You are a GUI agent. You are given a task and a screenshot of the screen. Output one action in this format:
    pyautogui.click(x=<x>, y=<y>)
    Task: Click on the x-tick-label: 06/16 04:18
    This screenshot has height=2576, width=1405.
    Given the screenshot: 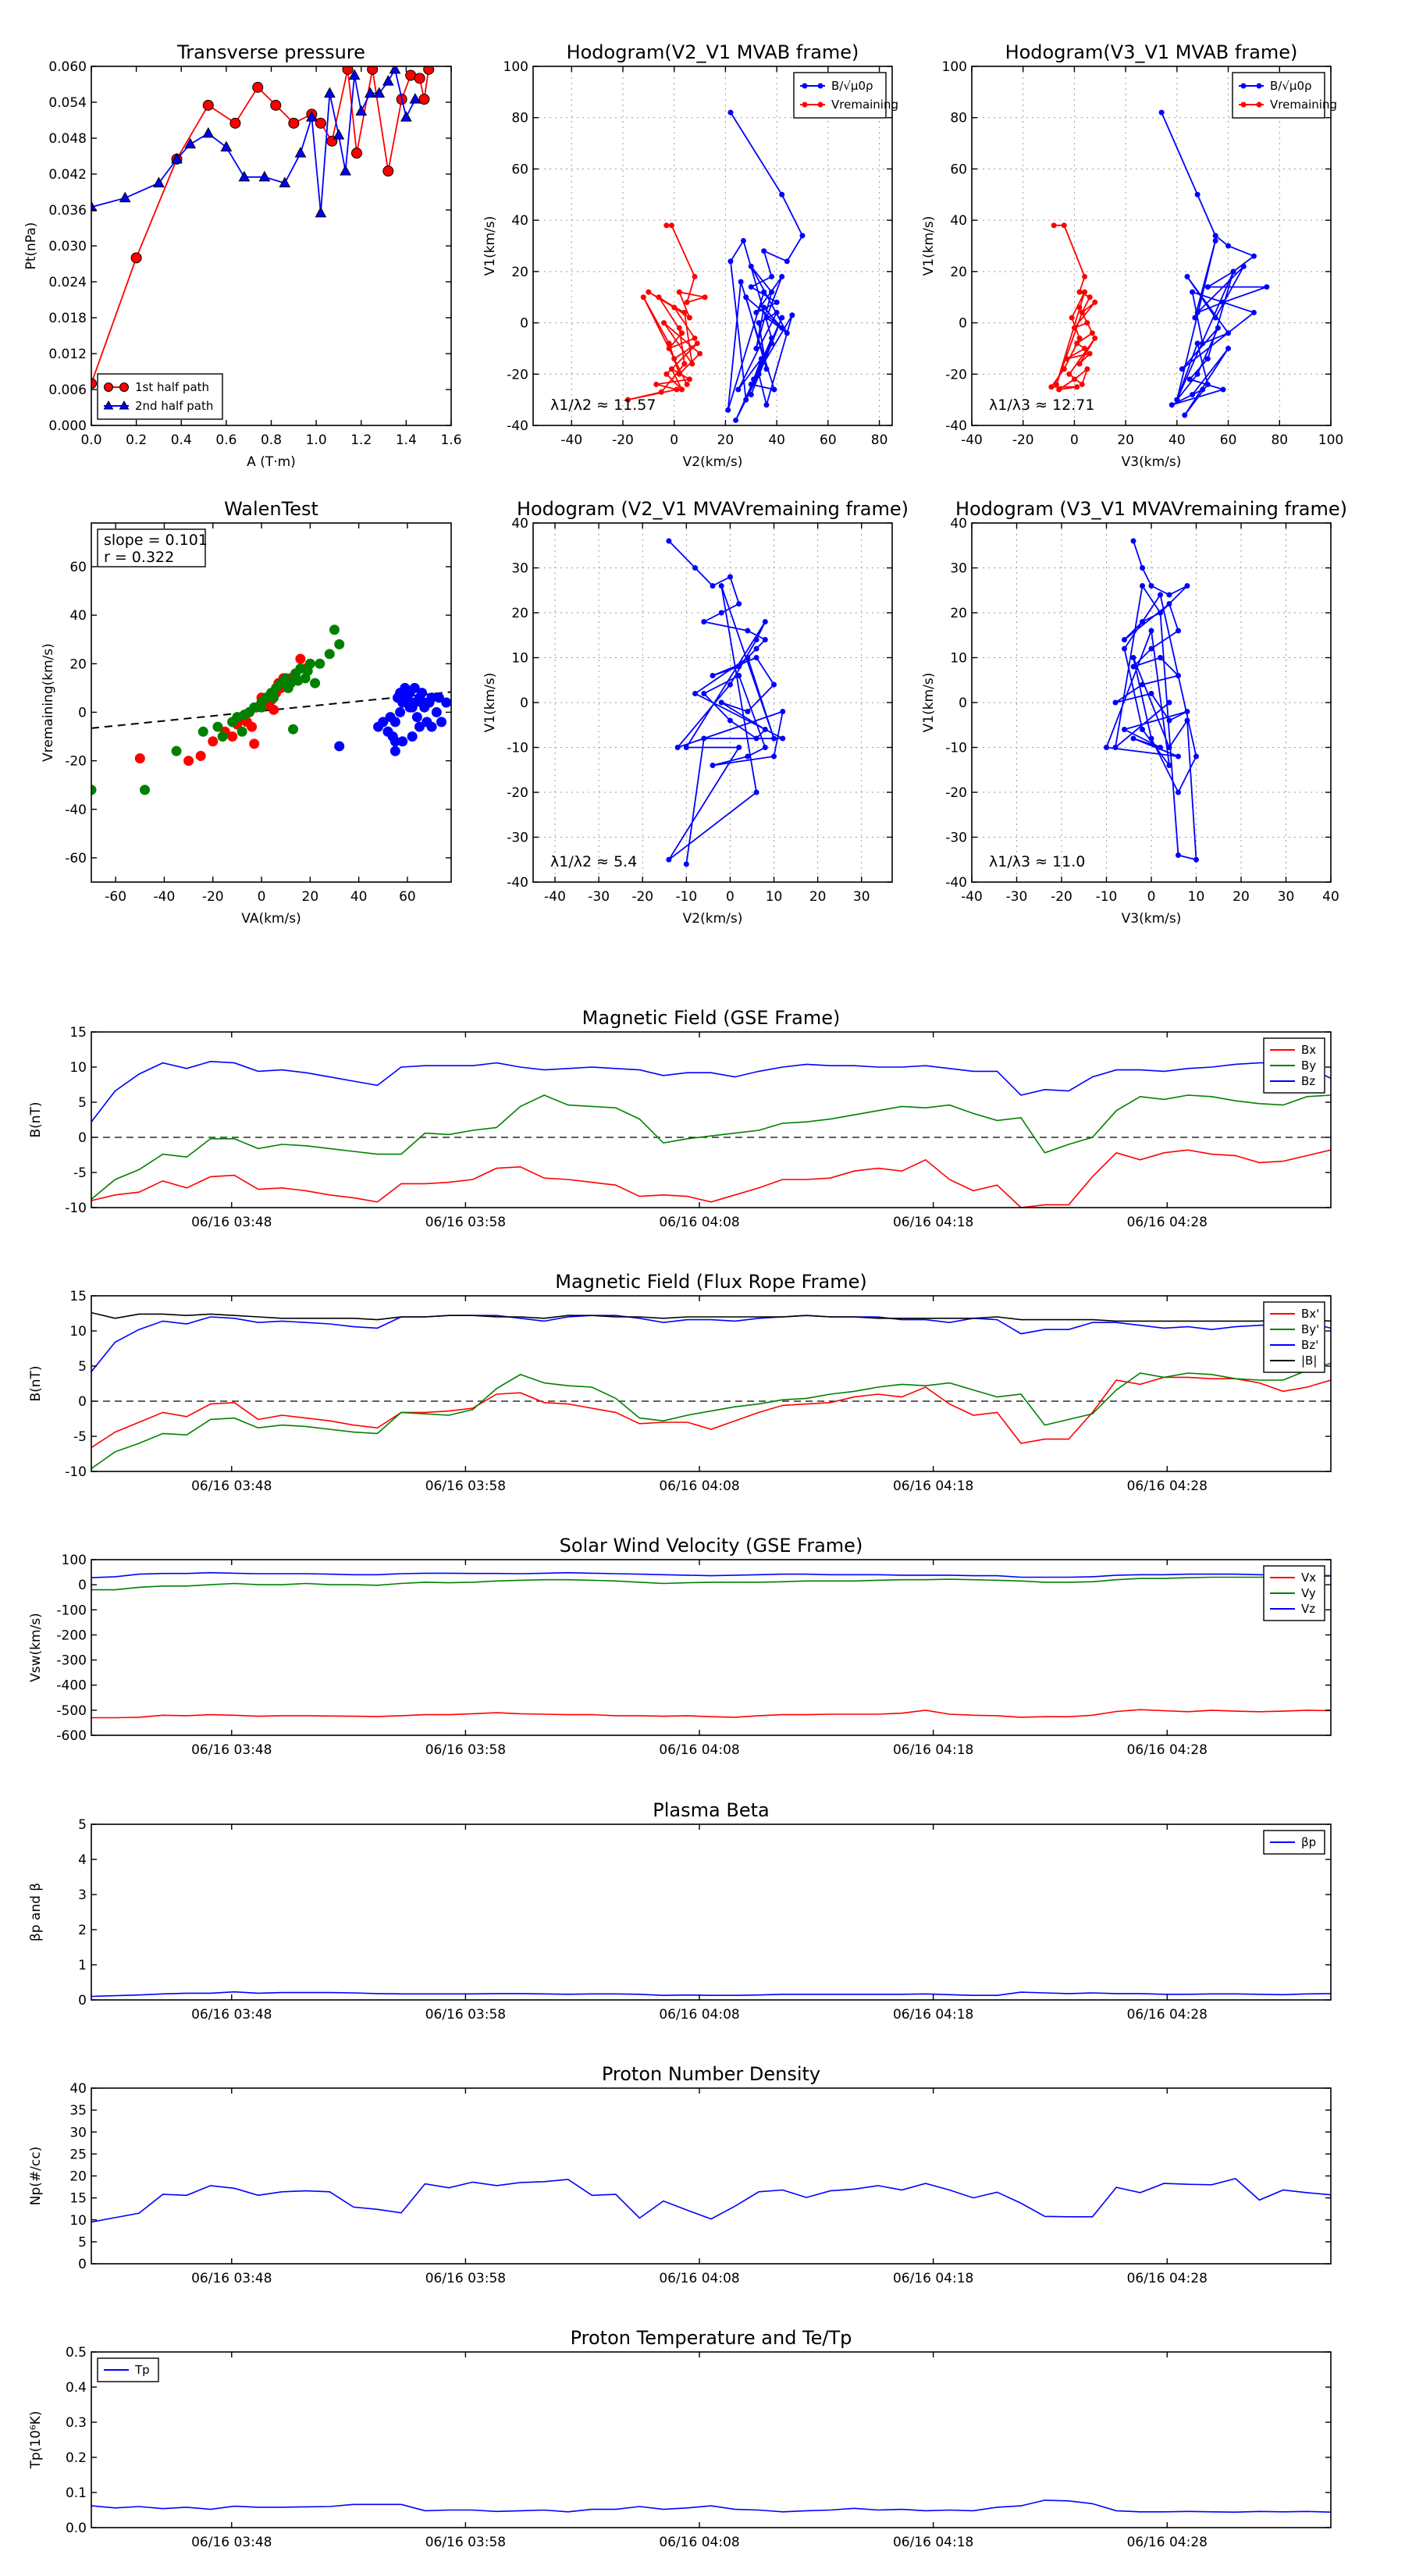 What is the action you would take?
    pyautogui.click(x=933, y=2542)
    